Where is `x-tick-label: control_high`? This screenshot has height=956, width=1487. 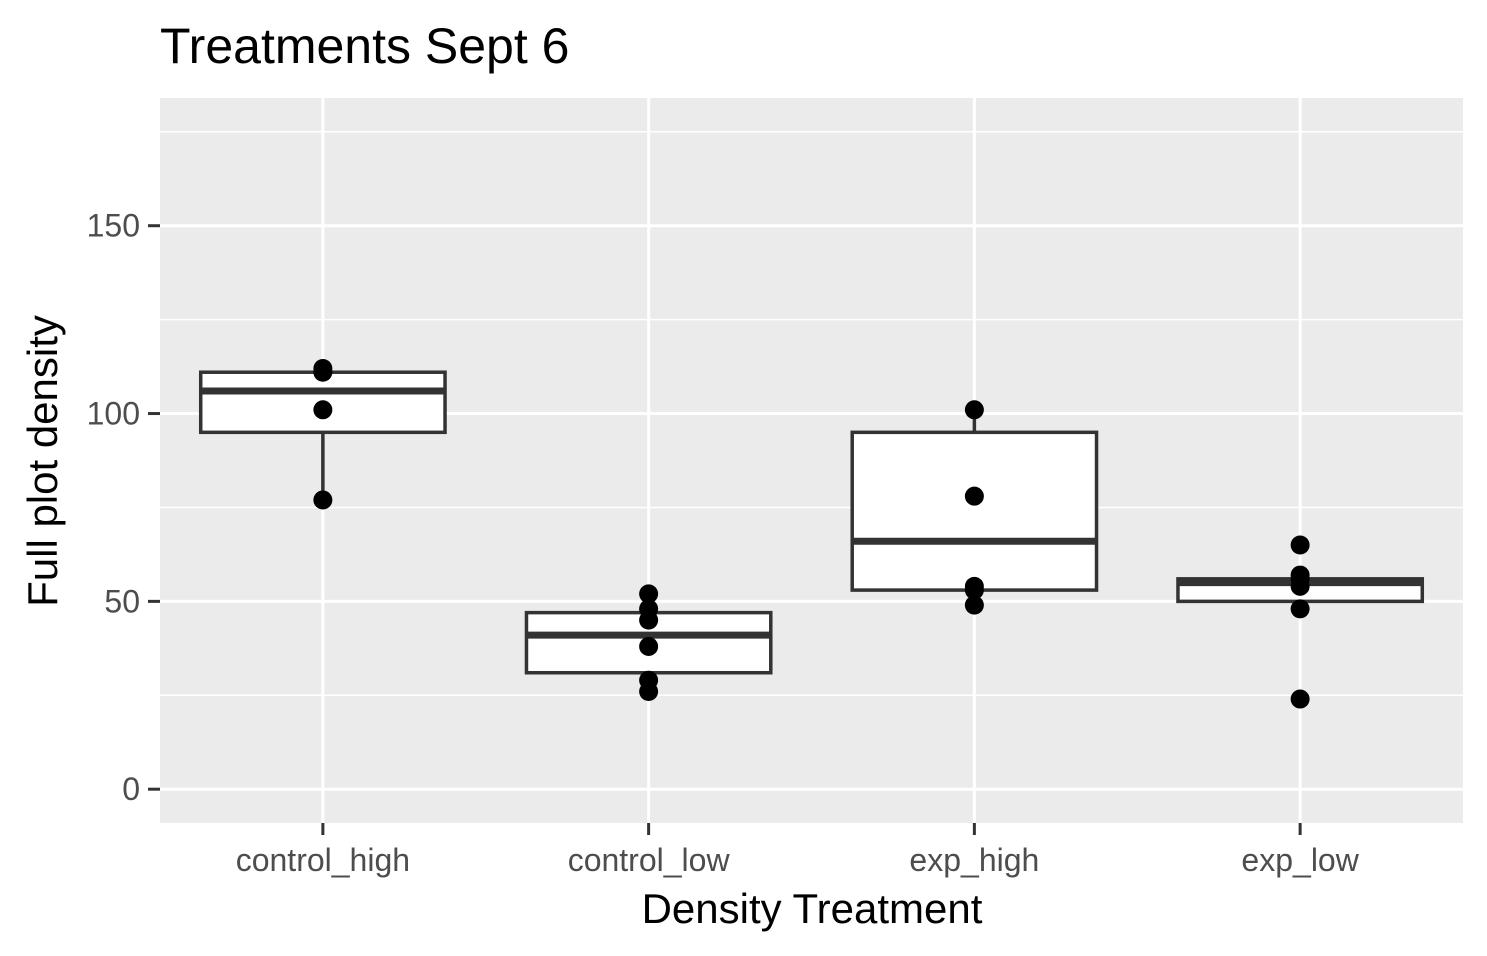
x-tick-label: control_high is located at coordinates (323, 860).